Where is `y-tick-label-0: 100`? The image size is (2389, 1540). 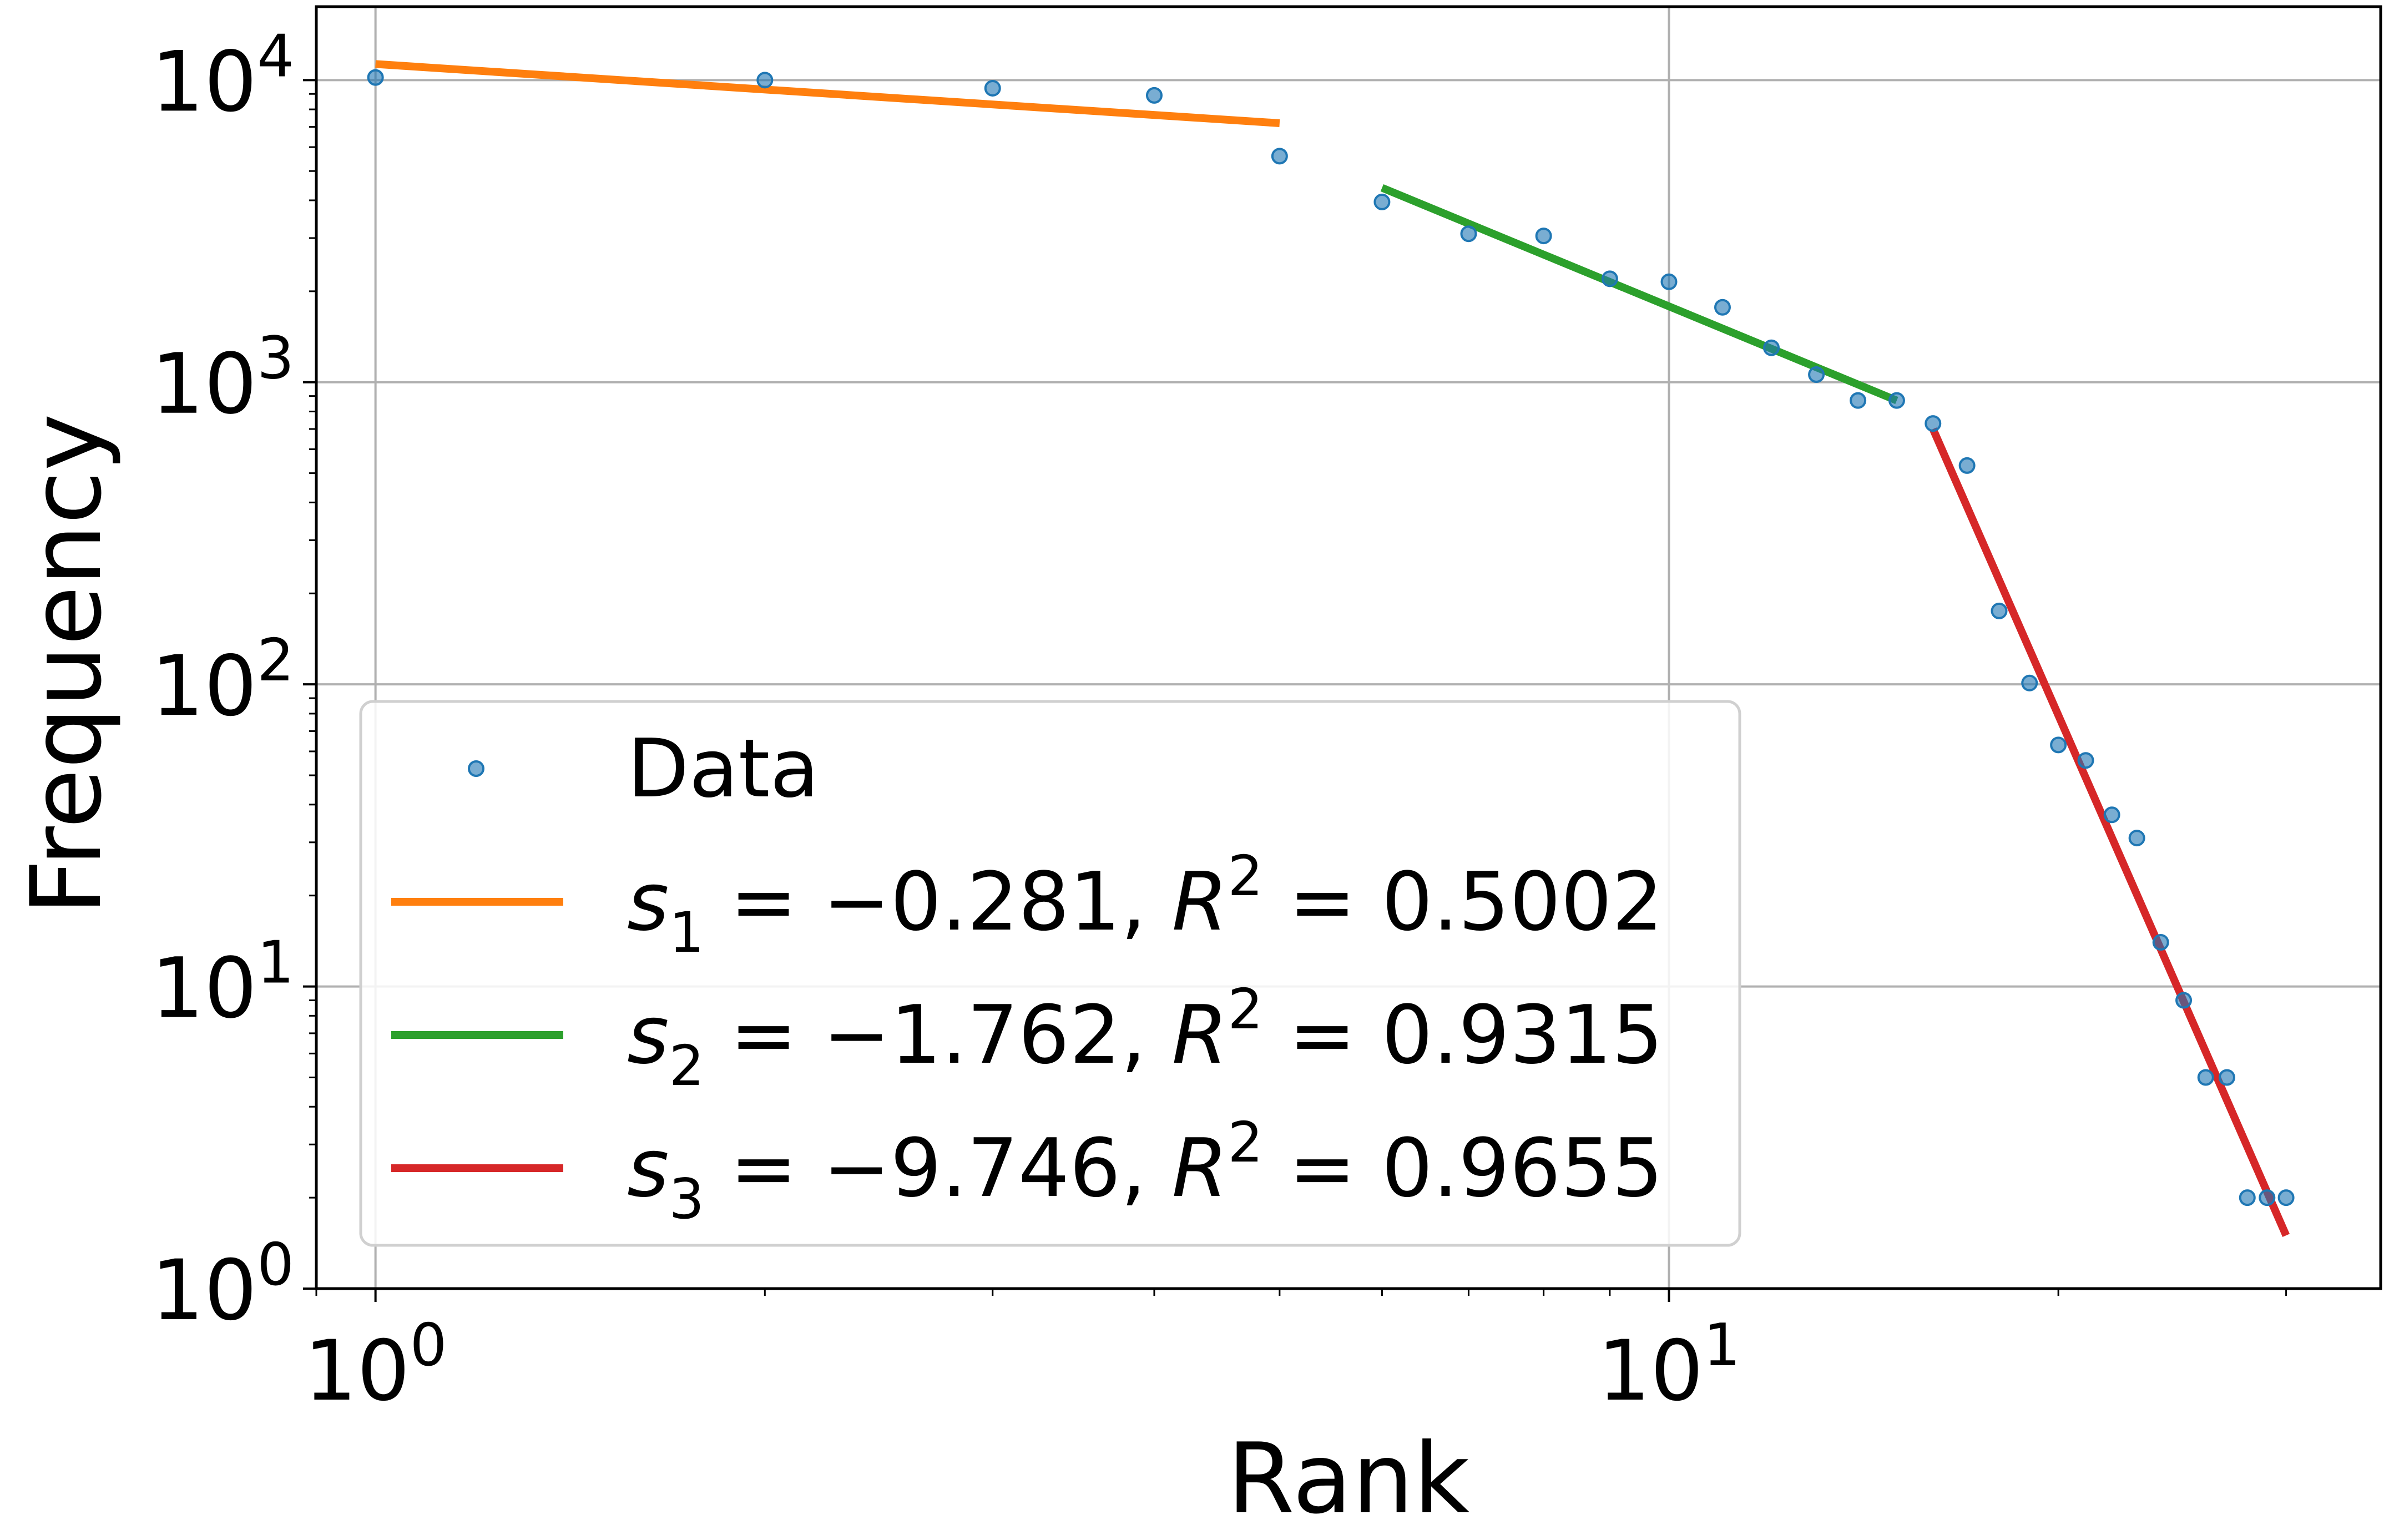
y-tick-label-0: 100 is located at coordinates (222, 1285).